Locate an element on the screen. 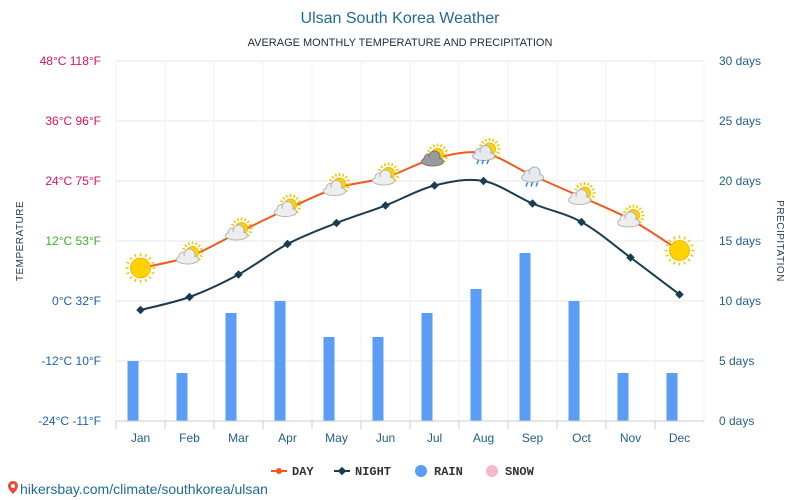 The image size is (800, 500). night-point-apr is located at coordinates (287, 244).